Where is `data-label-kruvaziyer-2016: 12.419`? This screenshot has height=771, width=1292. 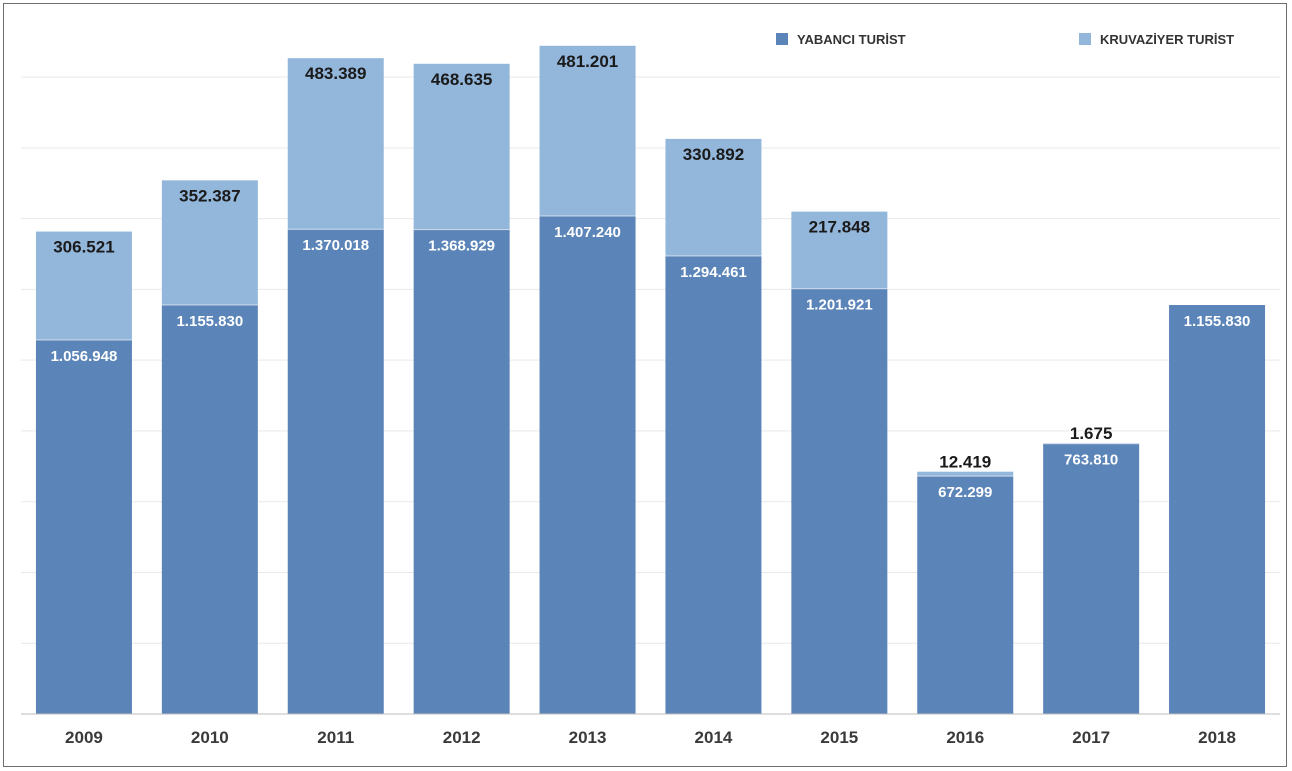 data-label-kruvaziyer-2016: 12.419 is located at coordinates (965, 462).